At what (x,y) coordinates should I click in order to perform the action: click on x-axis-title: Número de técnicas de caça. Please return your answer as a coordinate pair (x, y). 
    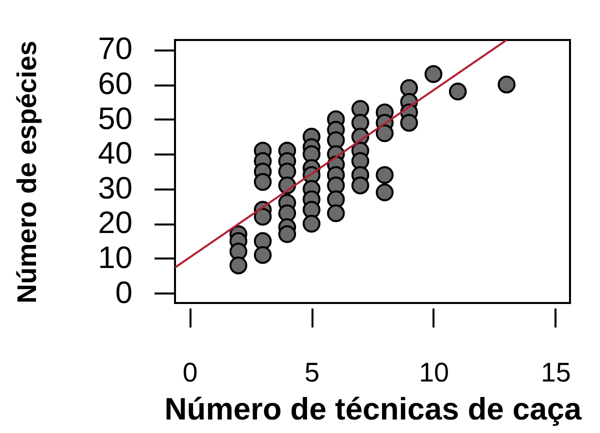
    Looking at the image, I should click on (373, 409).